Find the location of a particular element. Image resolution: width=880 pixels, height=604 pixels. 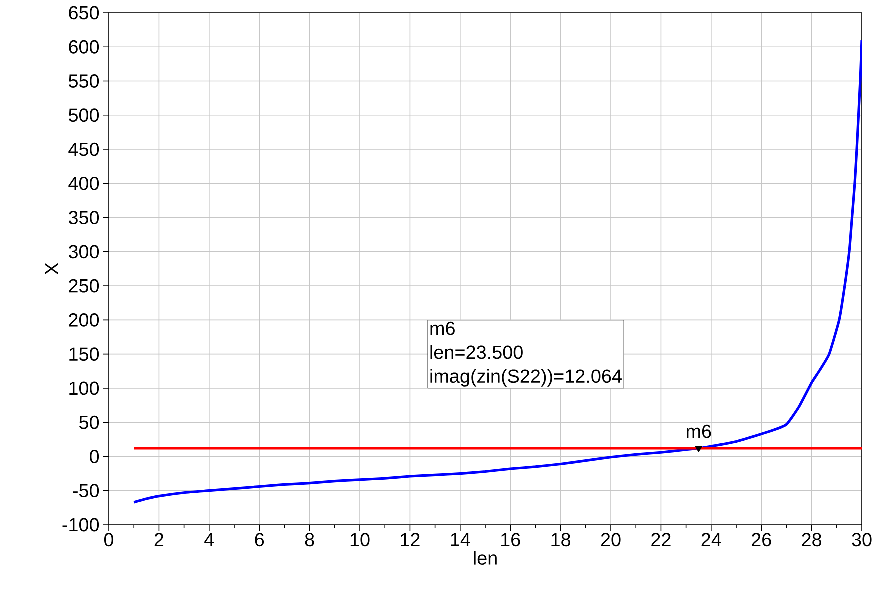

y-tick-label: 400 is located at coordinates (84, 183).